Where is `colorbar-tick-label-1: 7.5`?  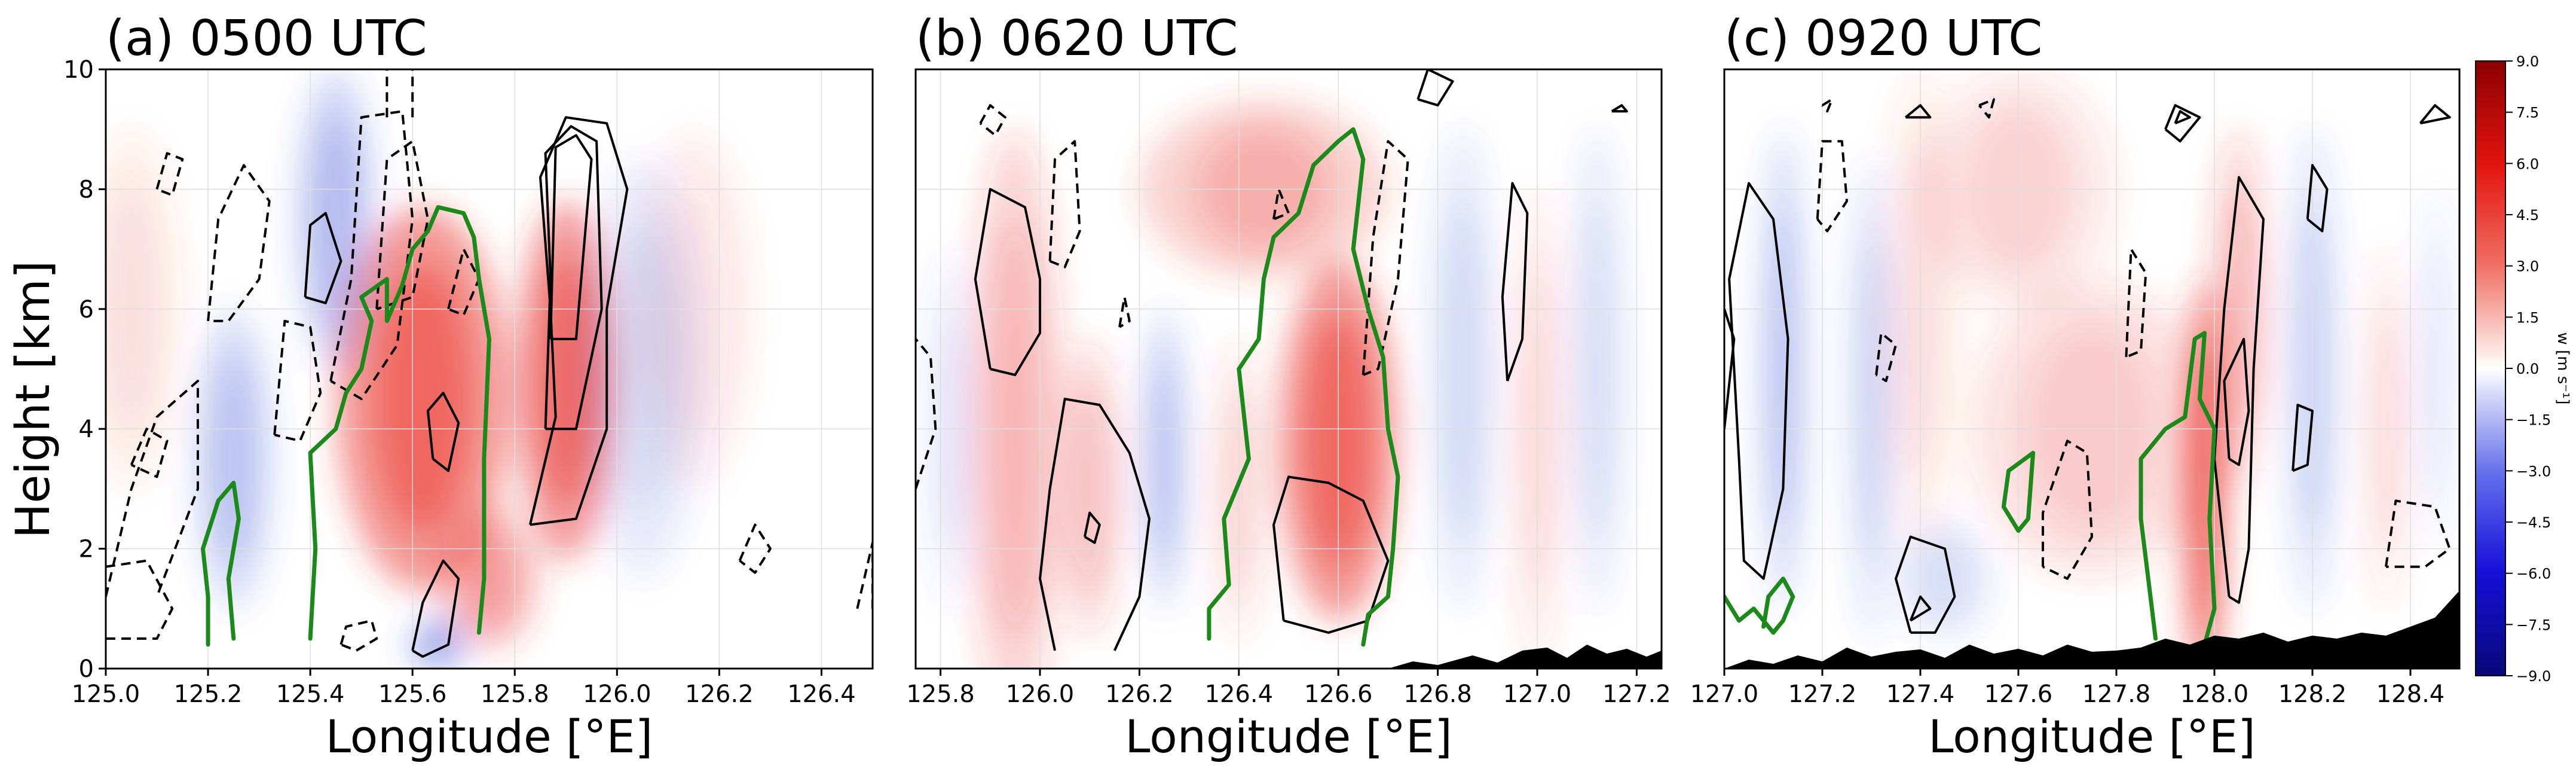
colorbar-tick-label-1: 7.5 is located at coordinates (2527, 113).